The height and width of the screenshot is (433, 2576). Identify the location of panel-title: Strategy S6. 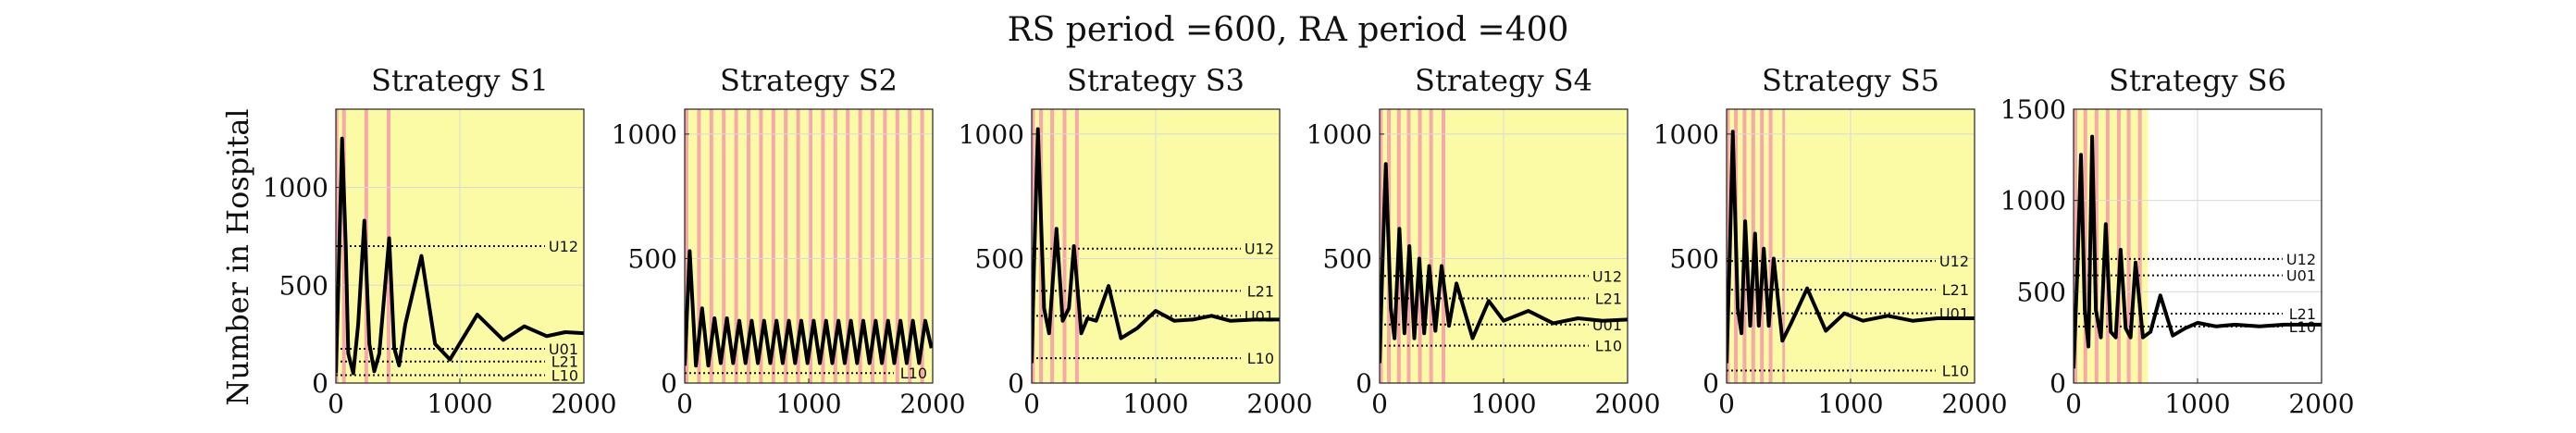
(2197, 80).